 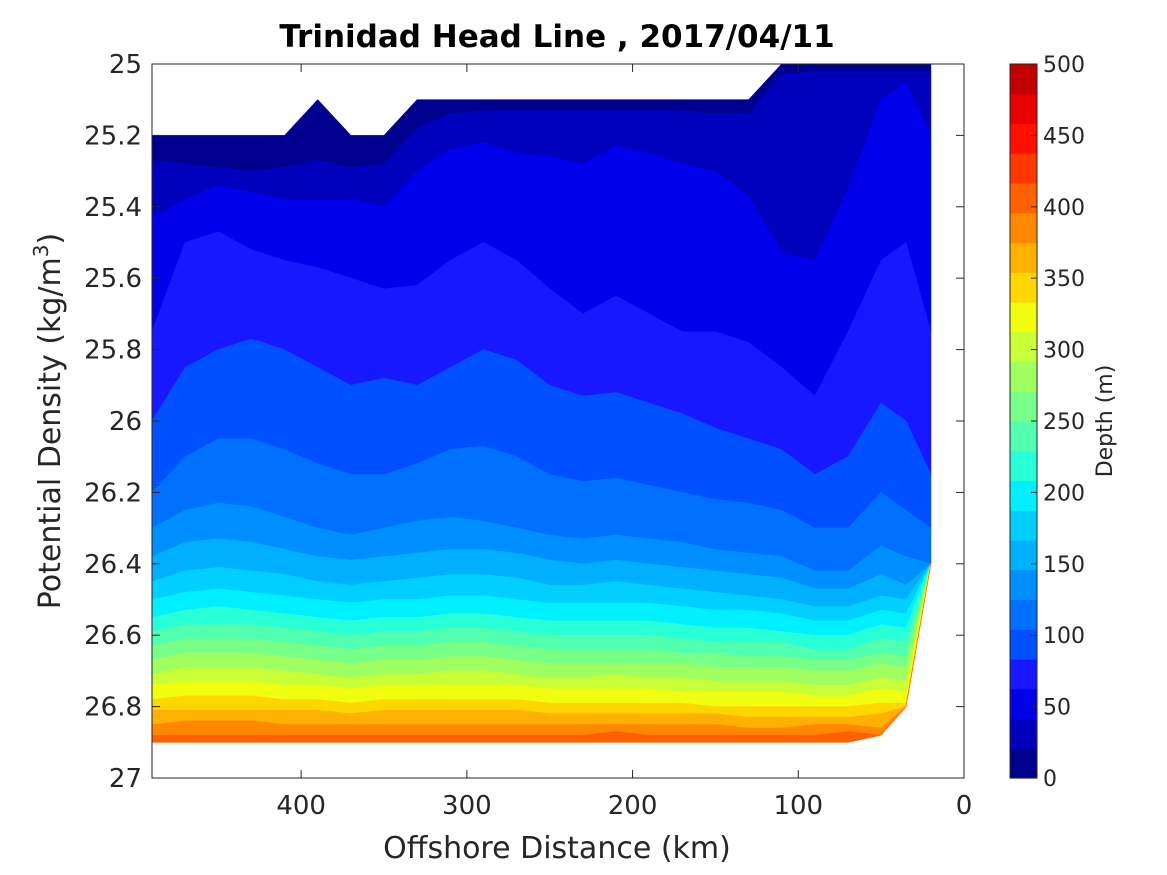 What do you see at coordinates (1064, 208) in the screenshot?
I see `colorbar-tick-label: 400` at bounding box center [1064, 208].